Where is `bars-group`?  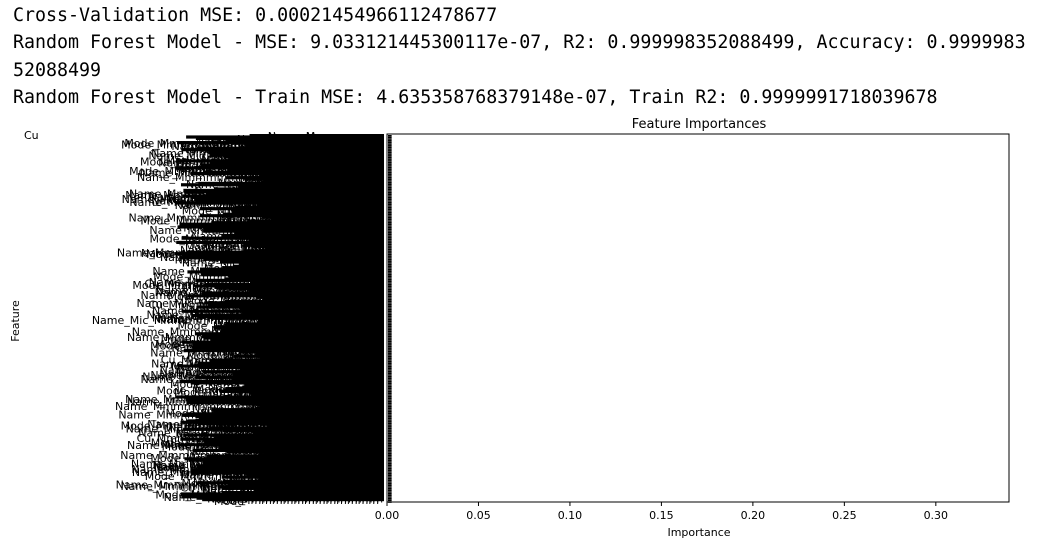
bars-group is located at coordinates (390, 319).